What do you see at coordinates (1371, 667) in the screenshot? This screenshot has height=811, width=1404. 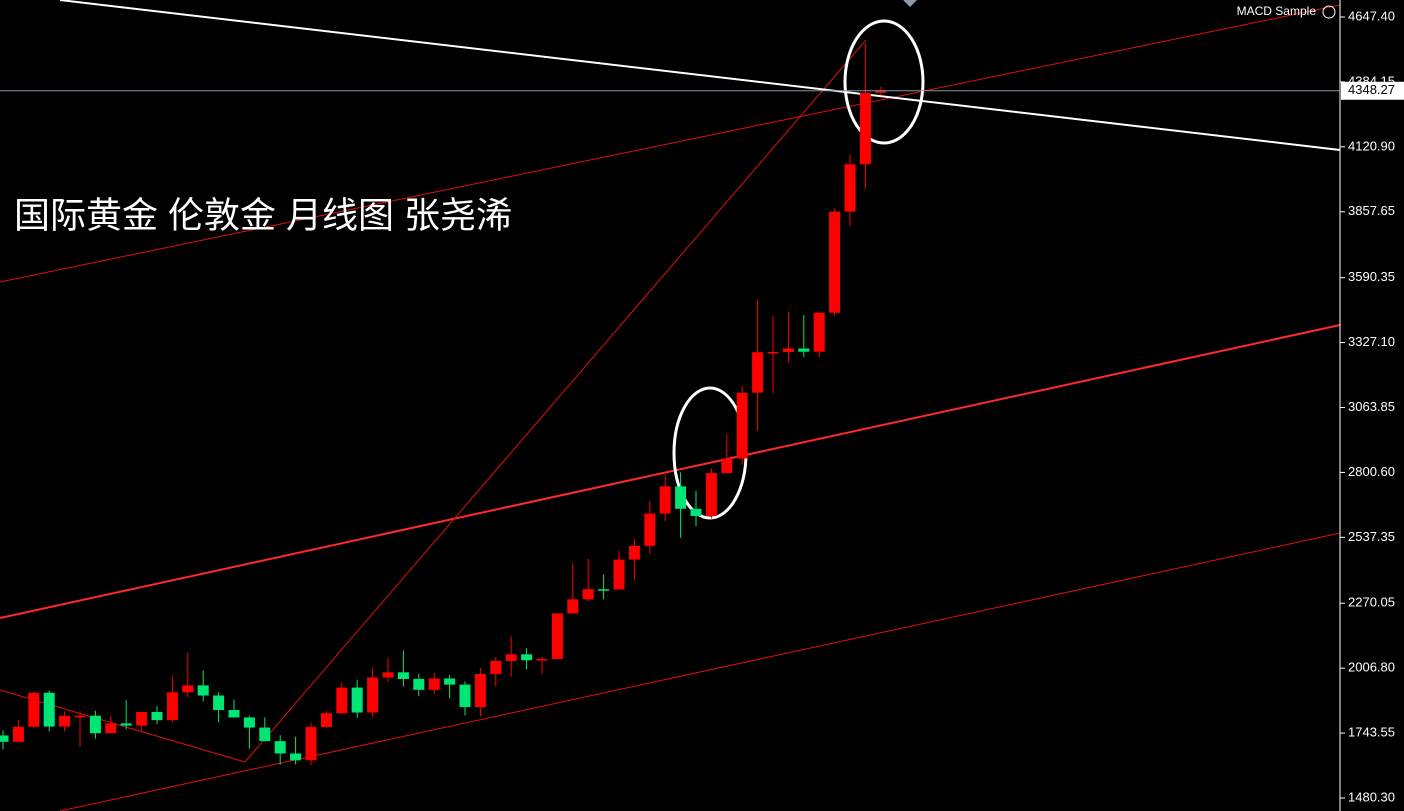 I see `y-tick-label: 2006.80` at bounding box center [1371, 667].